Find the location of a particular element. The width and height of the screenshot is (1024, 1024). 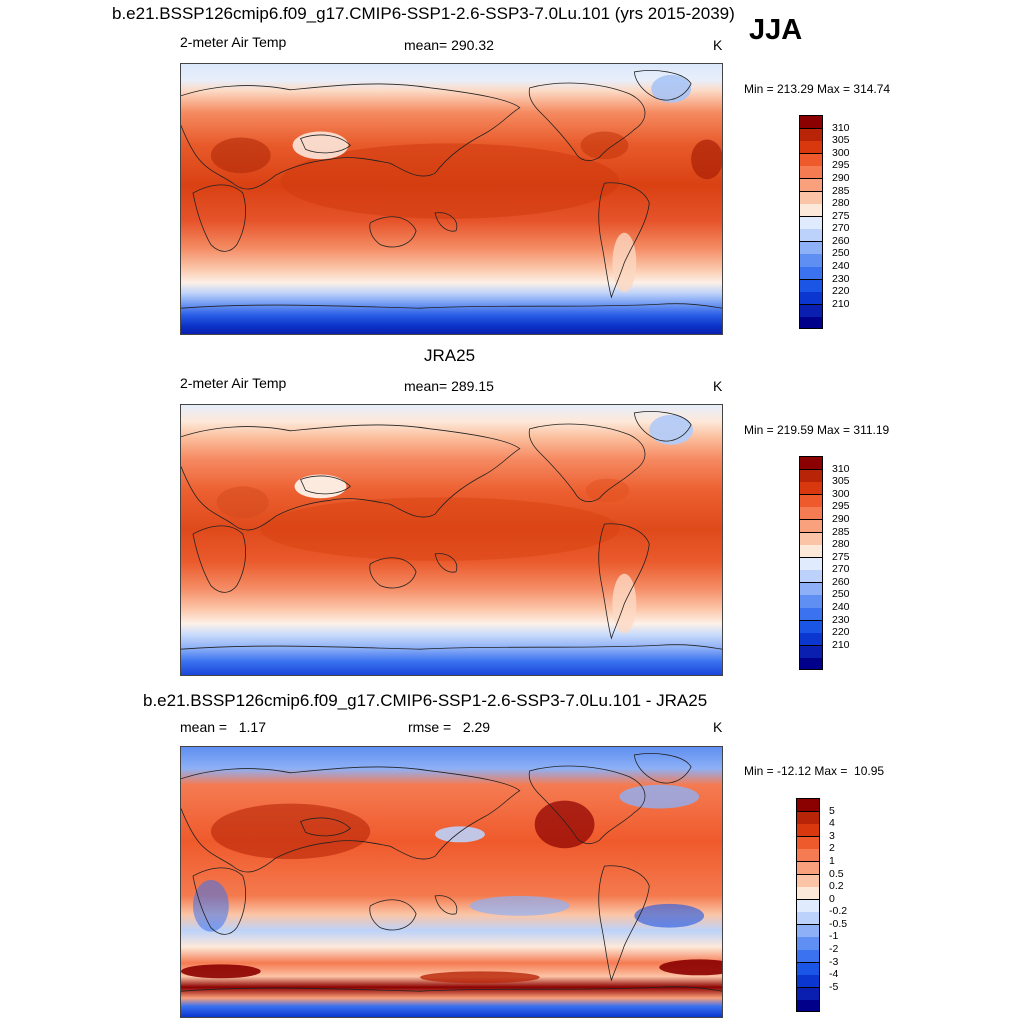

panel-2-colorbar-label: 260 is located at coordinates (841, 581).